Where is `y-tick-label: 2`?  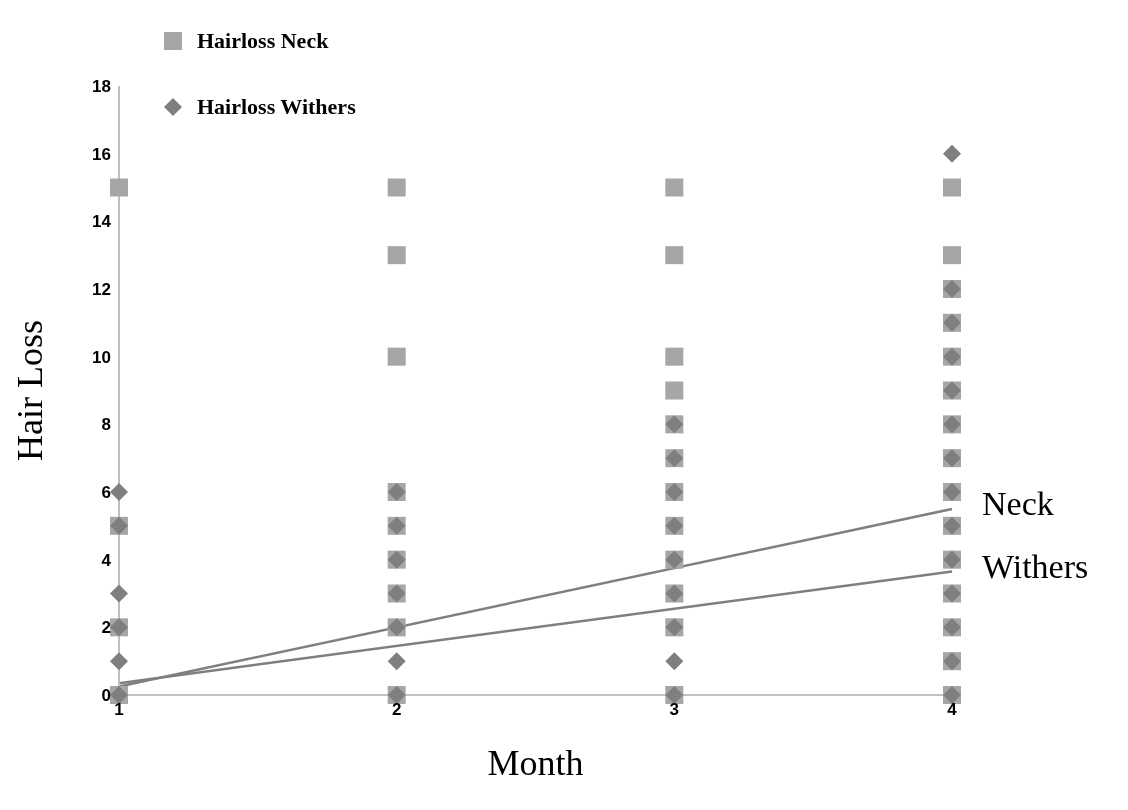
y-tick-label: 2 is located at coordinates (106, 628).